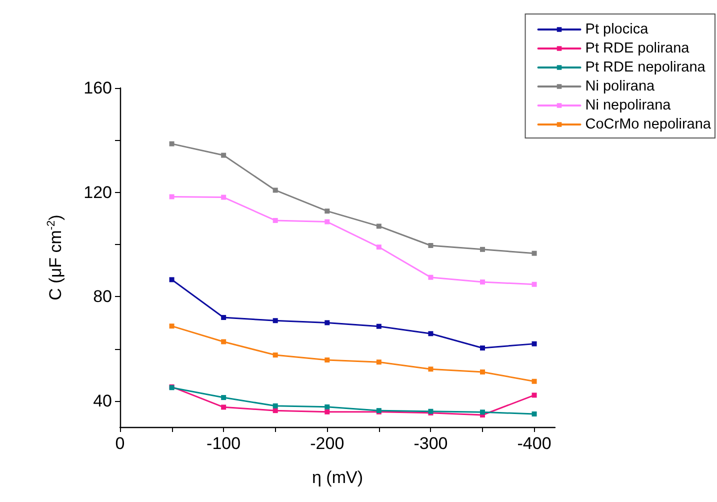 This screenshot has height=502, width=717. I want to click on x-tick-label: -400, so click(534, 443).